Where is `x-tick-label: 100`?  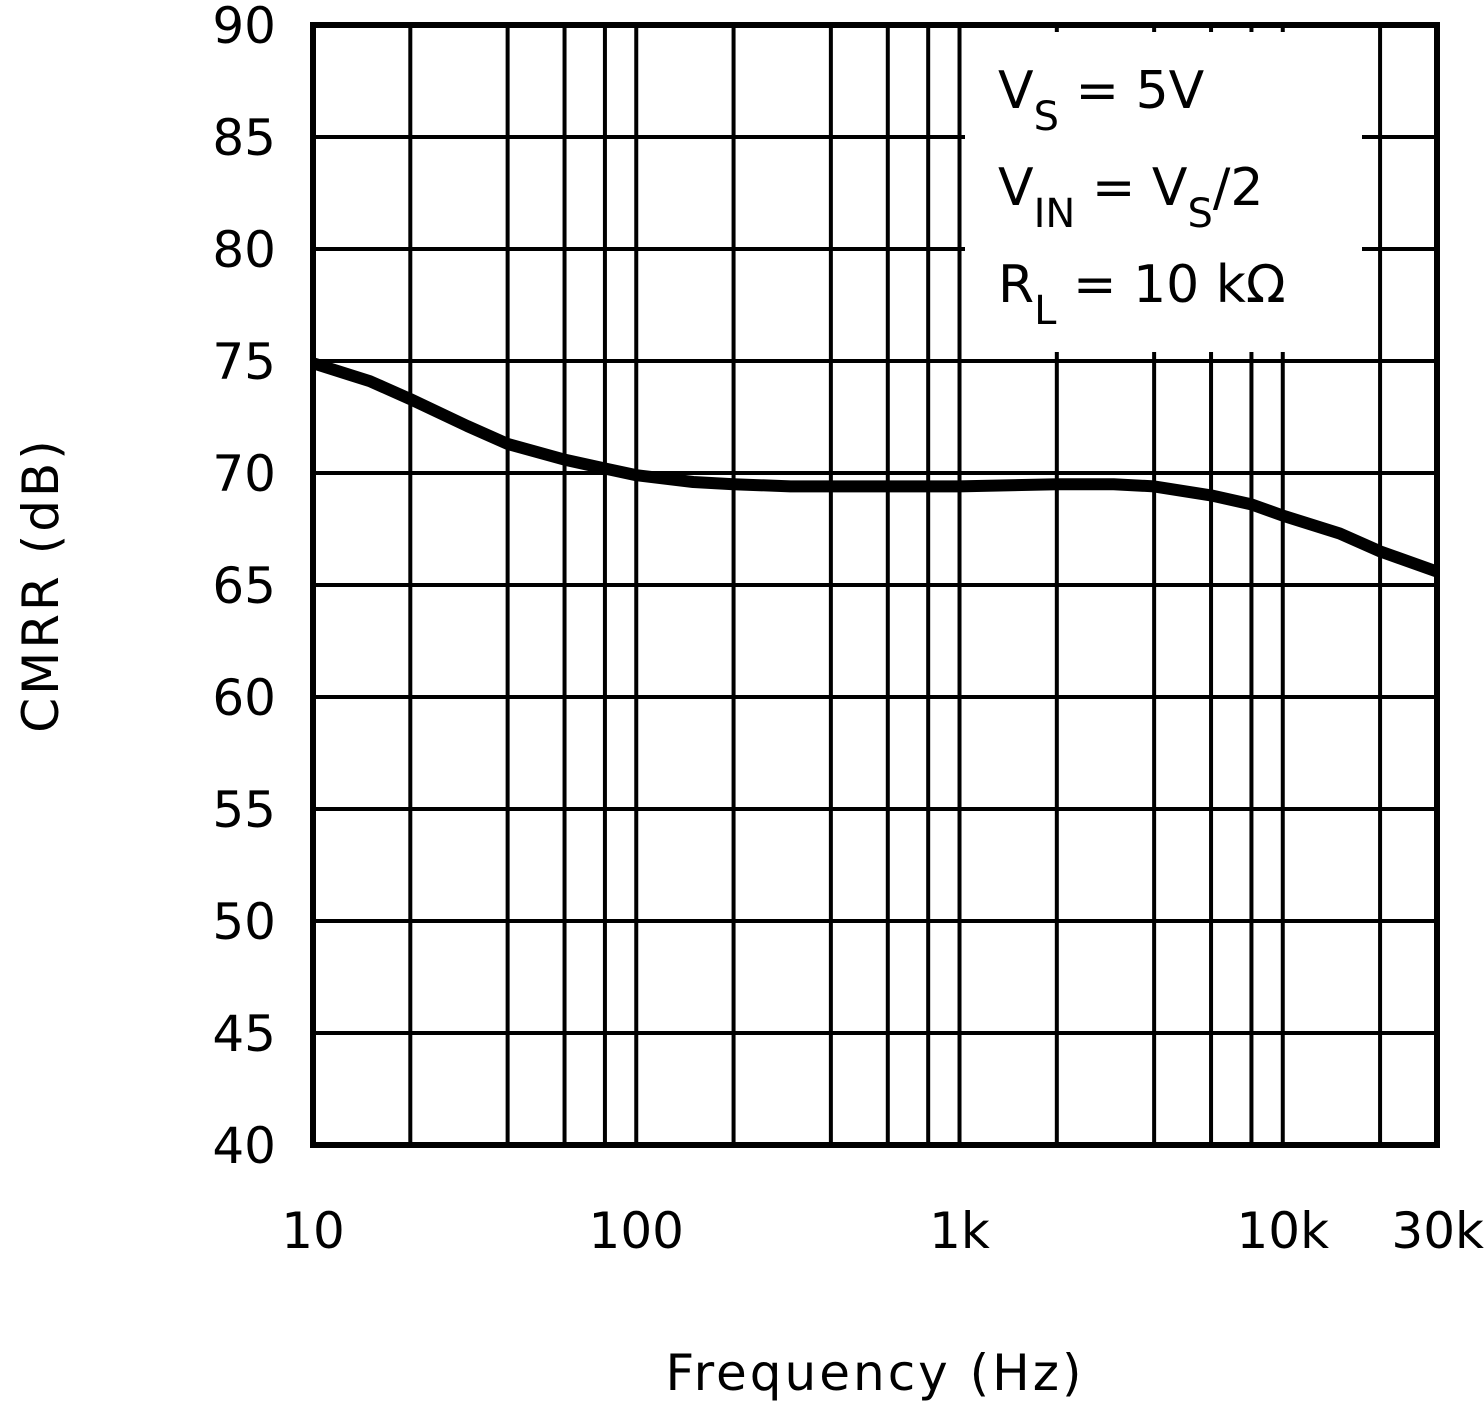 x-tick-label: 100 is located at coordinates (636, 1231).